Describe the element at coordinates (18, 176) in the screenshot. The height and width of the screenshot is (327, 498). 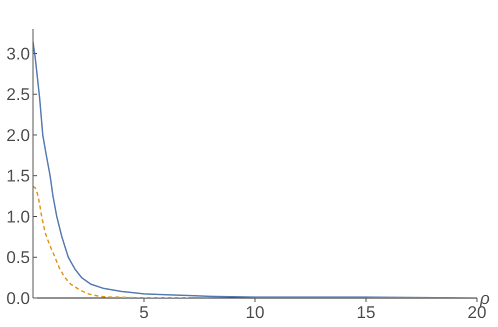
I see `y-tick-label: 1.5` at that location.